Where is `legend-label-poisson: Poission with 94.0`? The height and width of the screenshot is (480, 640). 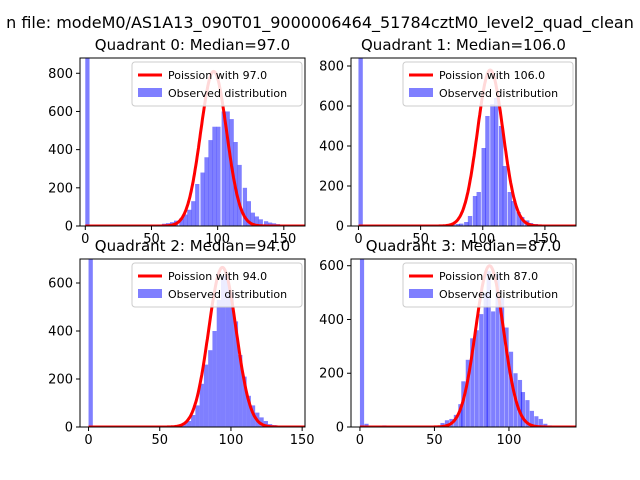 legend-label-poisson: Poission with 94.0 is located at coordinates (217, 276).